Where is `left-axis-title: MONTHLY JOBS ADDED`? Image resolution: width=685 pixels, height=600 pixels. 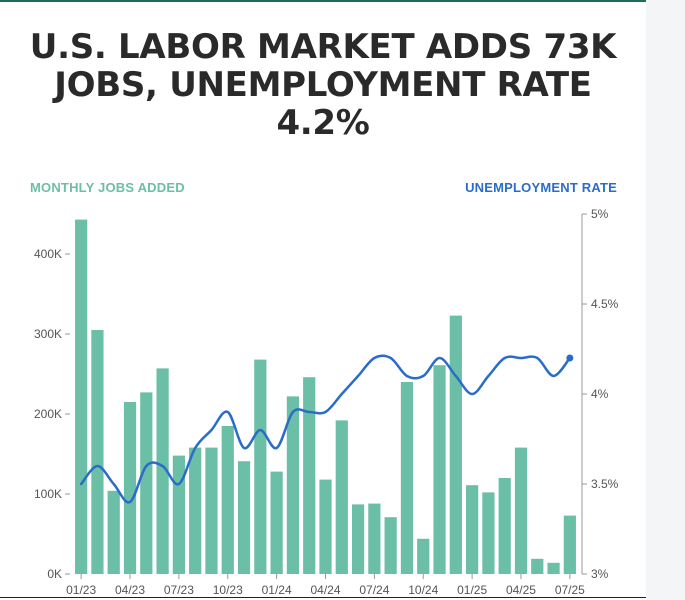 left-axis-title: MONTHLY JOBS ADDED is located at coordinates (107, 187).